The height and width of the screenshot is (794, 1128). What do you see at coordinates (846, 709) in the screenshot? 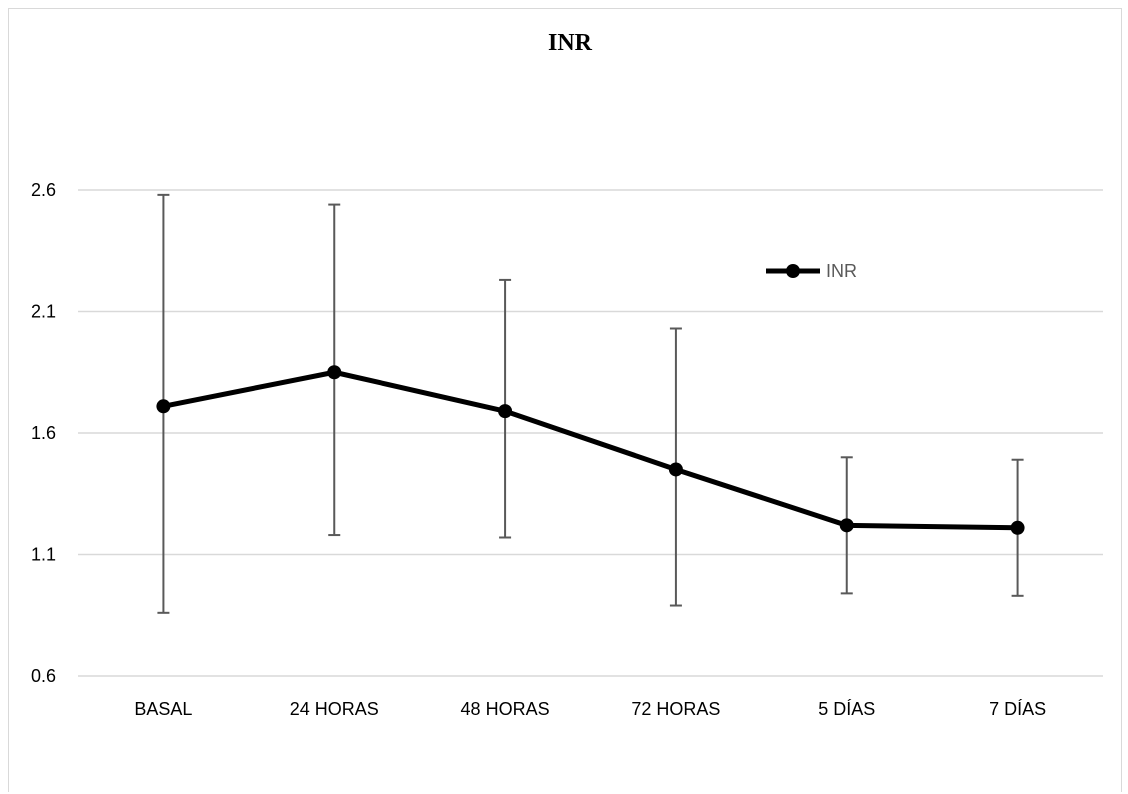
I see `x-tick-label: 5 DÍAS` at bounding box center [846, 709].